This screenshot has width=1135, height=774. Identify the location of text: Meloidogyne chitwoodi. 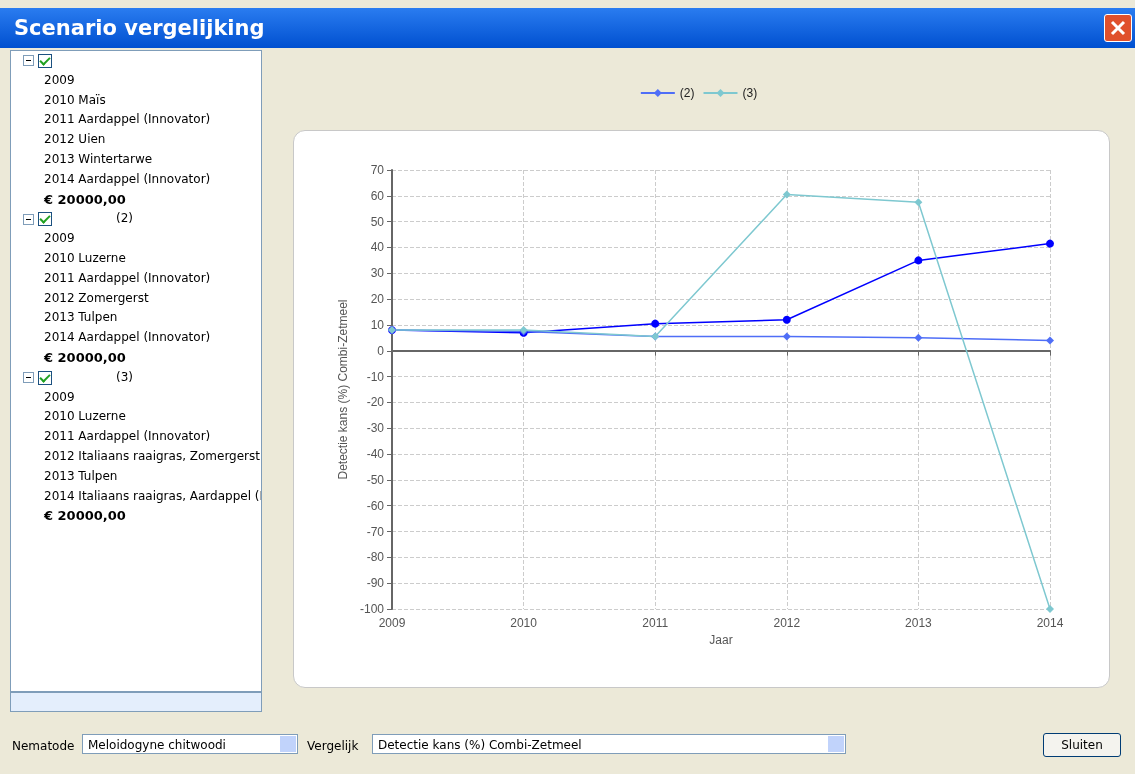
(157, 745).